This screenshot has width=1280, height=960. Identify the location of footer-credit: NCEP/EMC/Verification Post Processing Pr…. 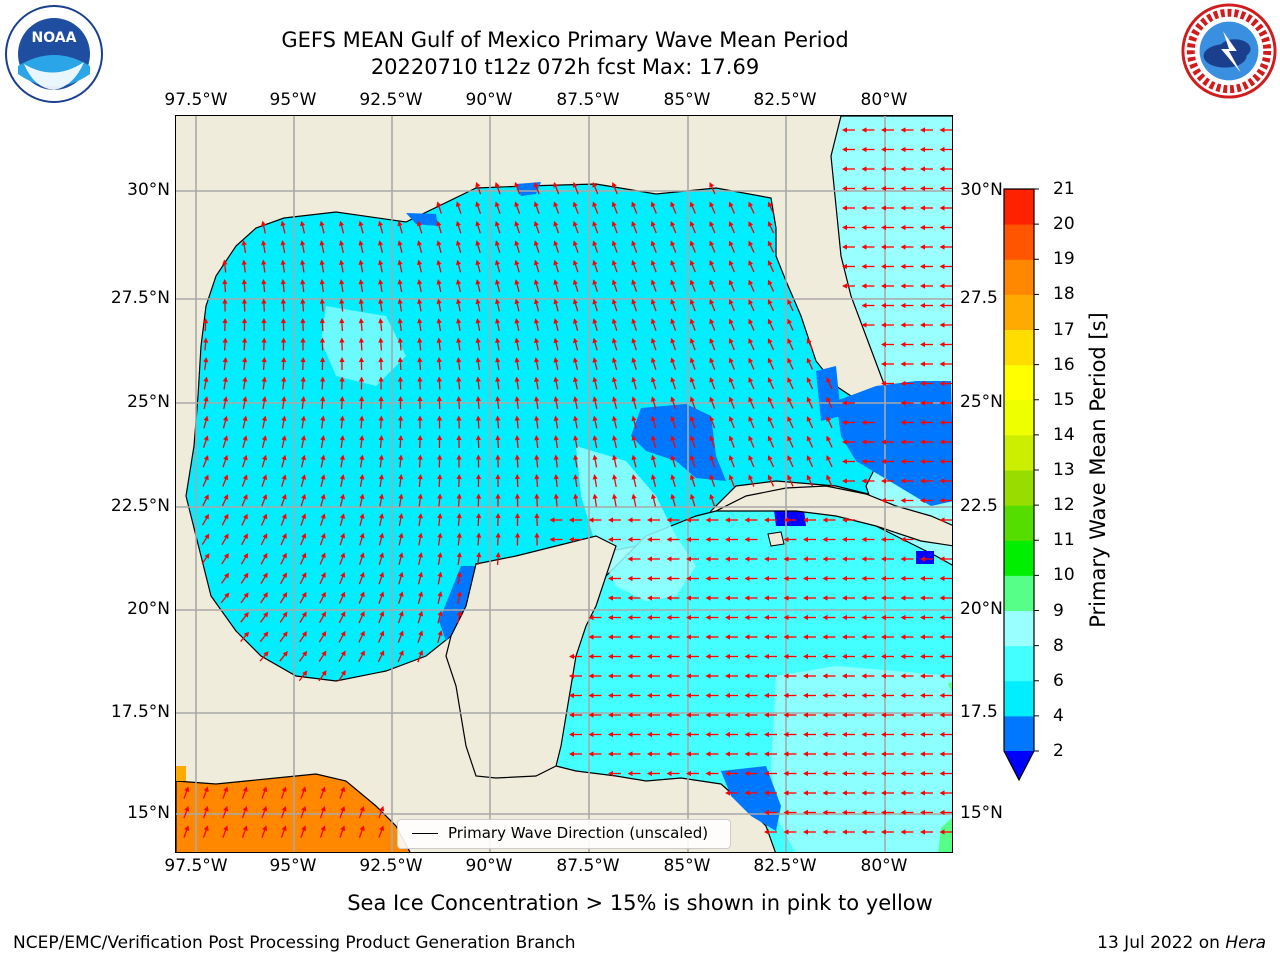
(294, 943).